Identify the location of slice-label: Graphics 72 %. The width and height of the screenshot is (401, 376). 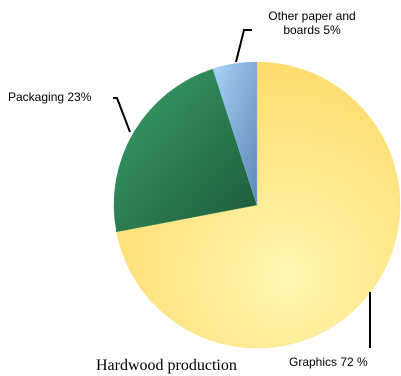
(328, 362).